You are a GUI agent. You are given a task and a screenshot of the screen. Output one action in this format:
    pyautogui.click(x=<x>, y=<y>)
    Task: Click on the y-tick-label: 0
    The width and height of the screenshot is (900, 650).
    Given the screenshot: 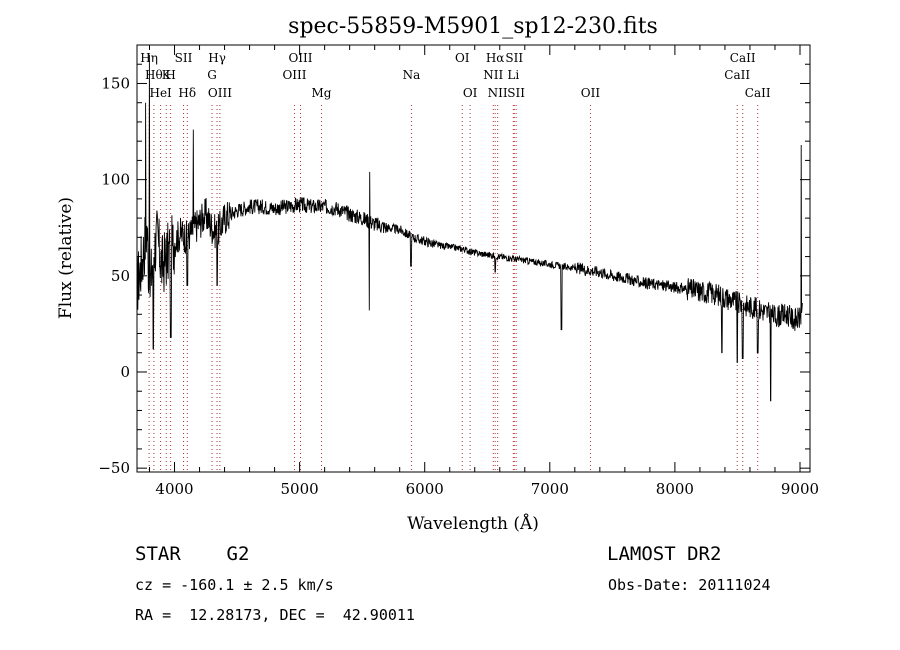 What is the action you would take?
    pyautogui.click(x=125, y=372)
    